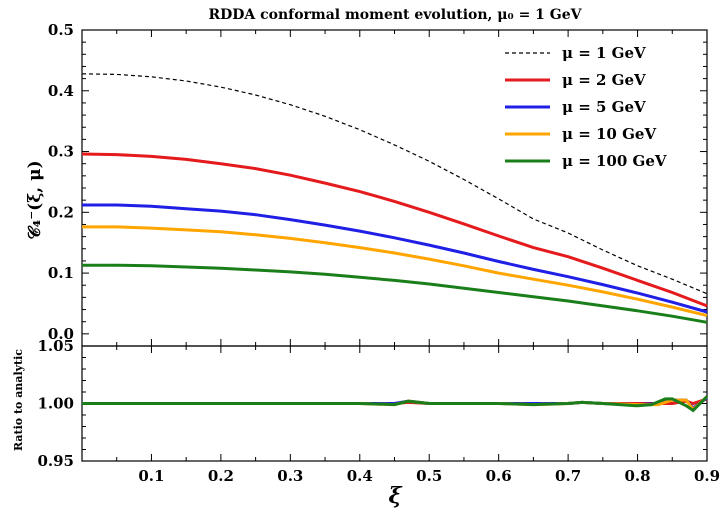 This screenshot has height=511, width=722. I want to click on legend-label: μ = 10 GeV, so click(609, 134).